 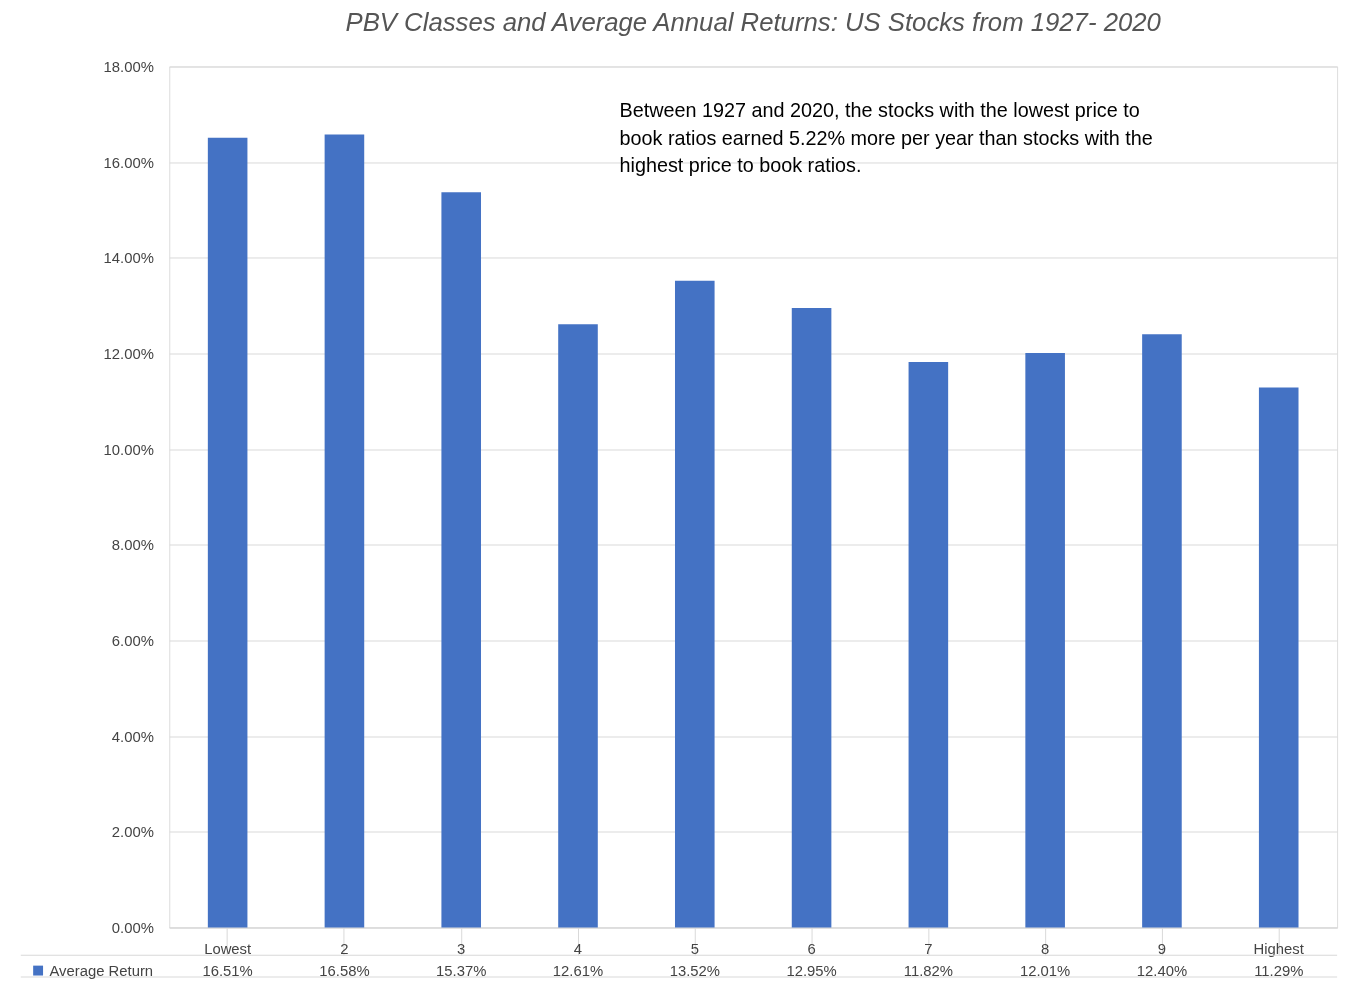 What do you see at coordinates (928, 948) in the screenshot?
I see `x-tick-label: 7` at bounding box center [928, 948].